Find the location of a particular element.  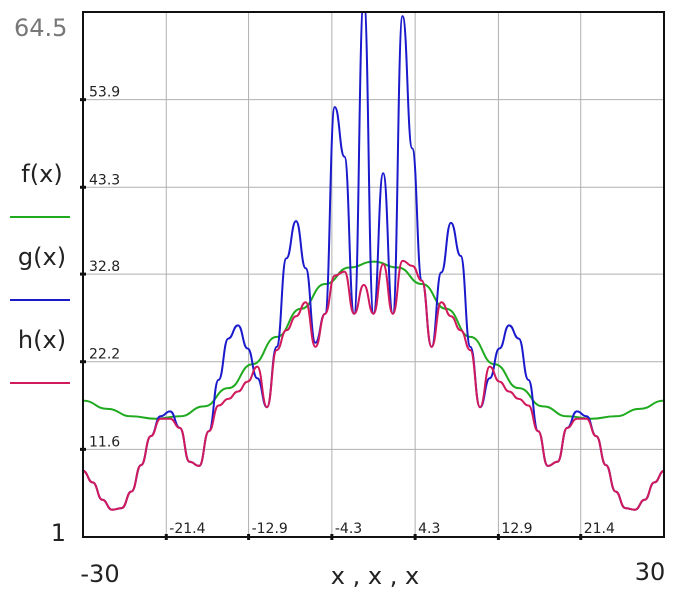

legend-label: f(x) is located at coordinates (41, 174).